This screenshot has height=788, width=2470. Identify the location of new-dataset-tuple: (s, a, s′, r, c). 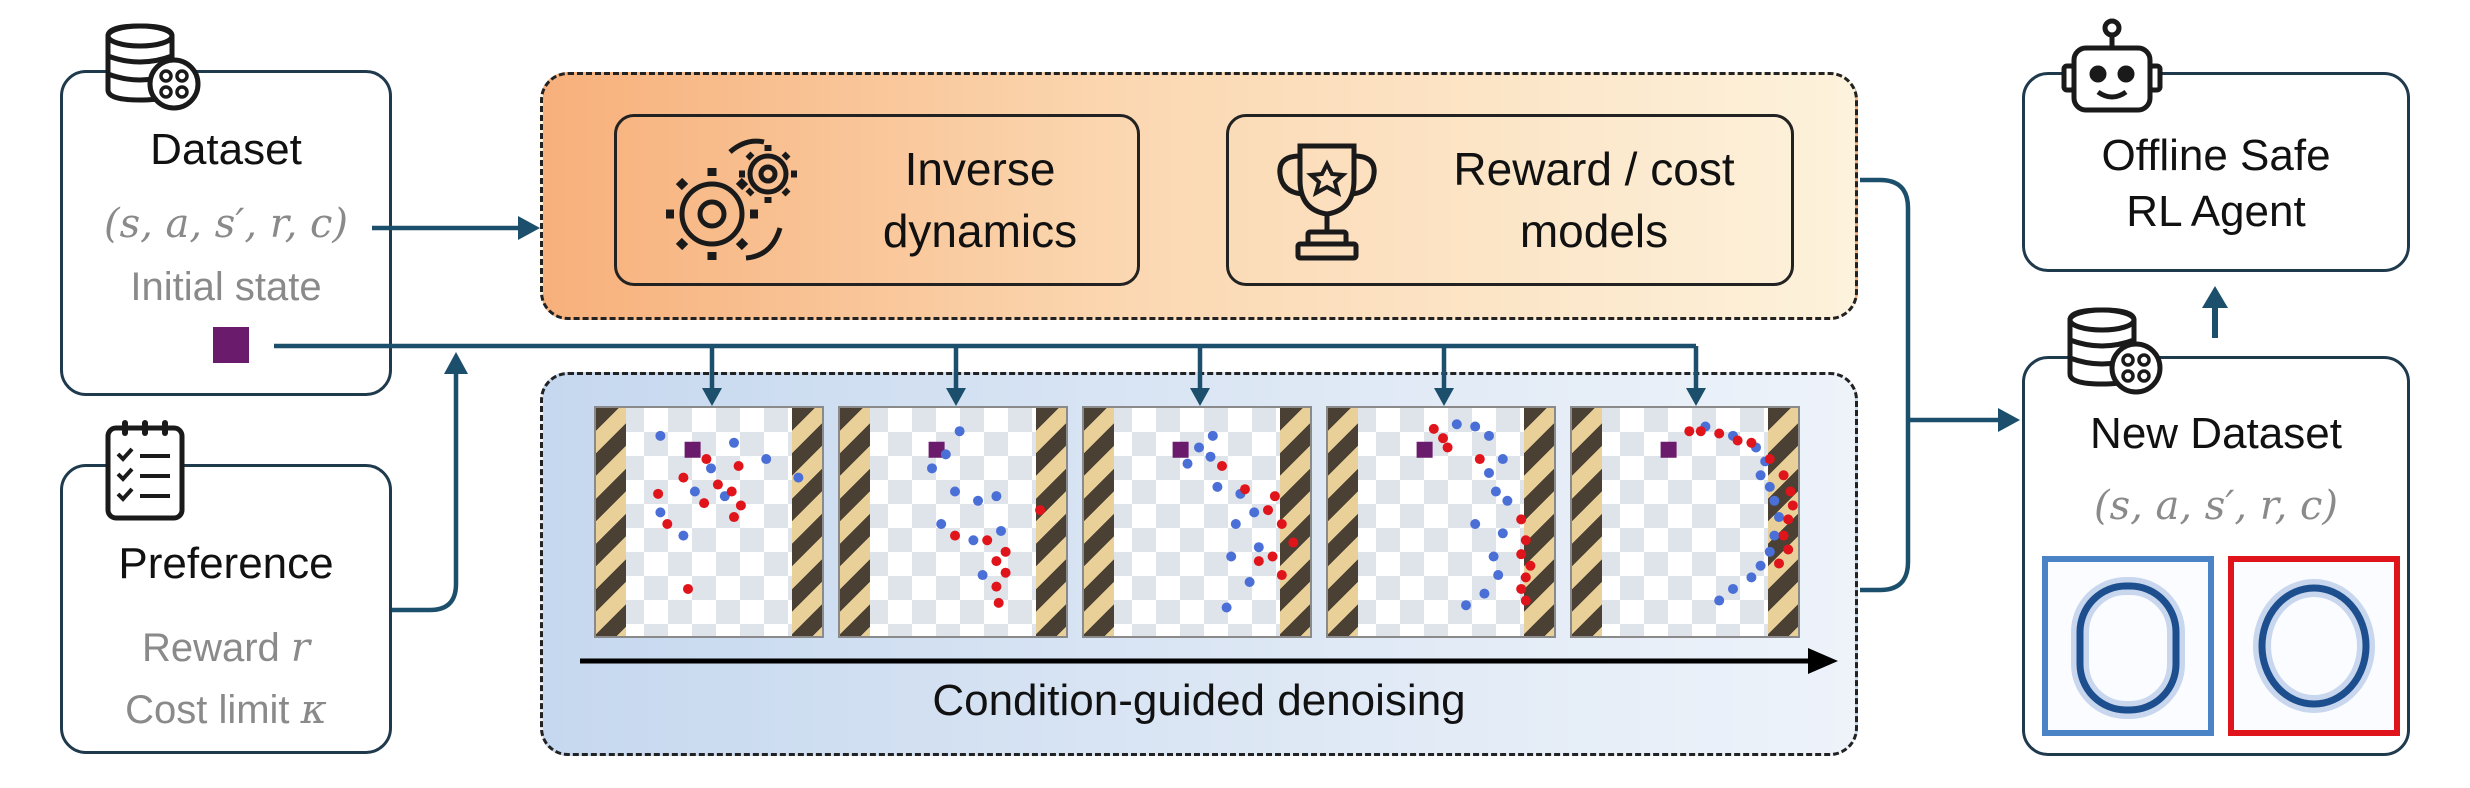
(2216, 506).